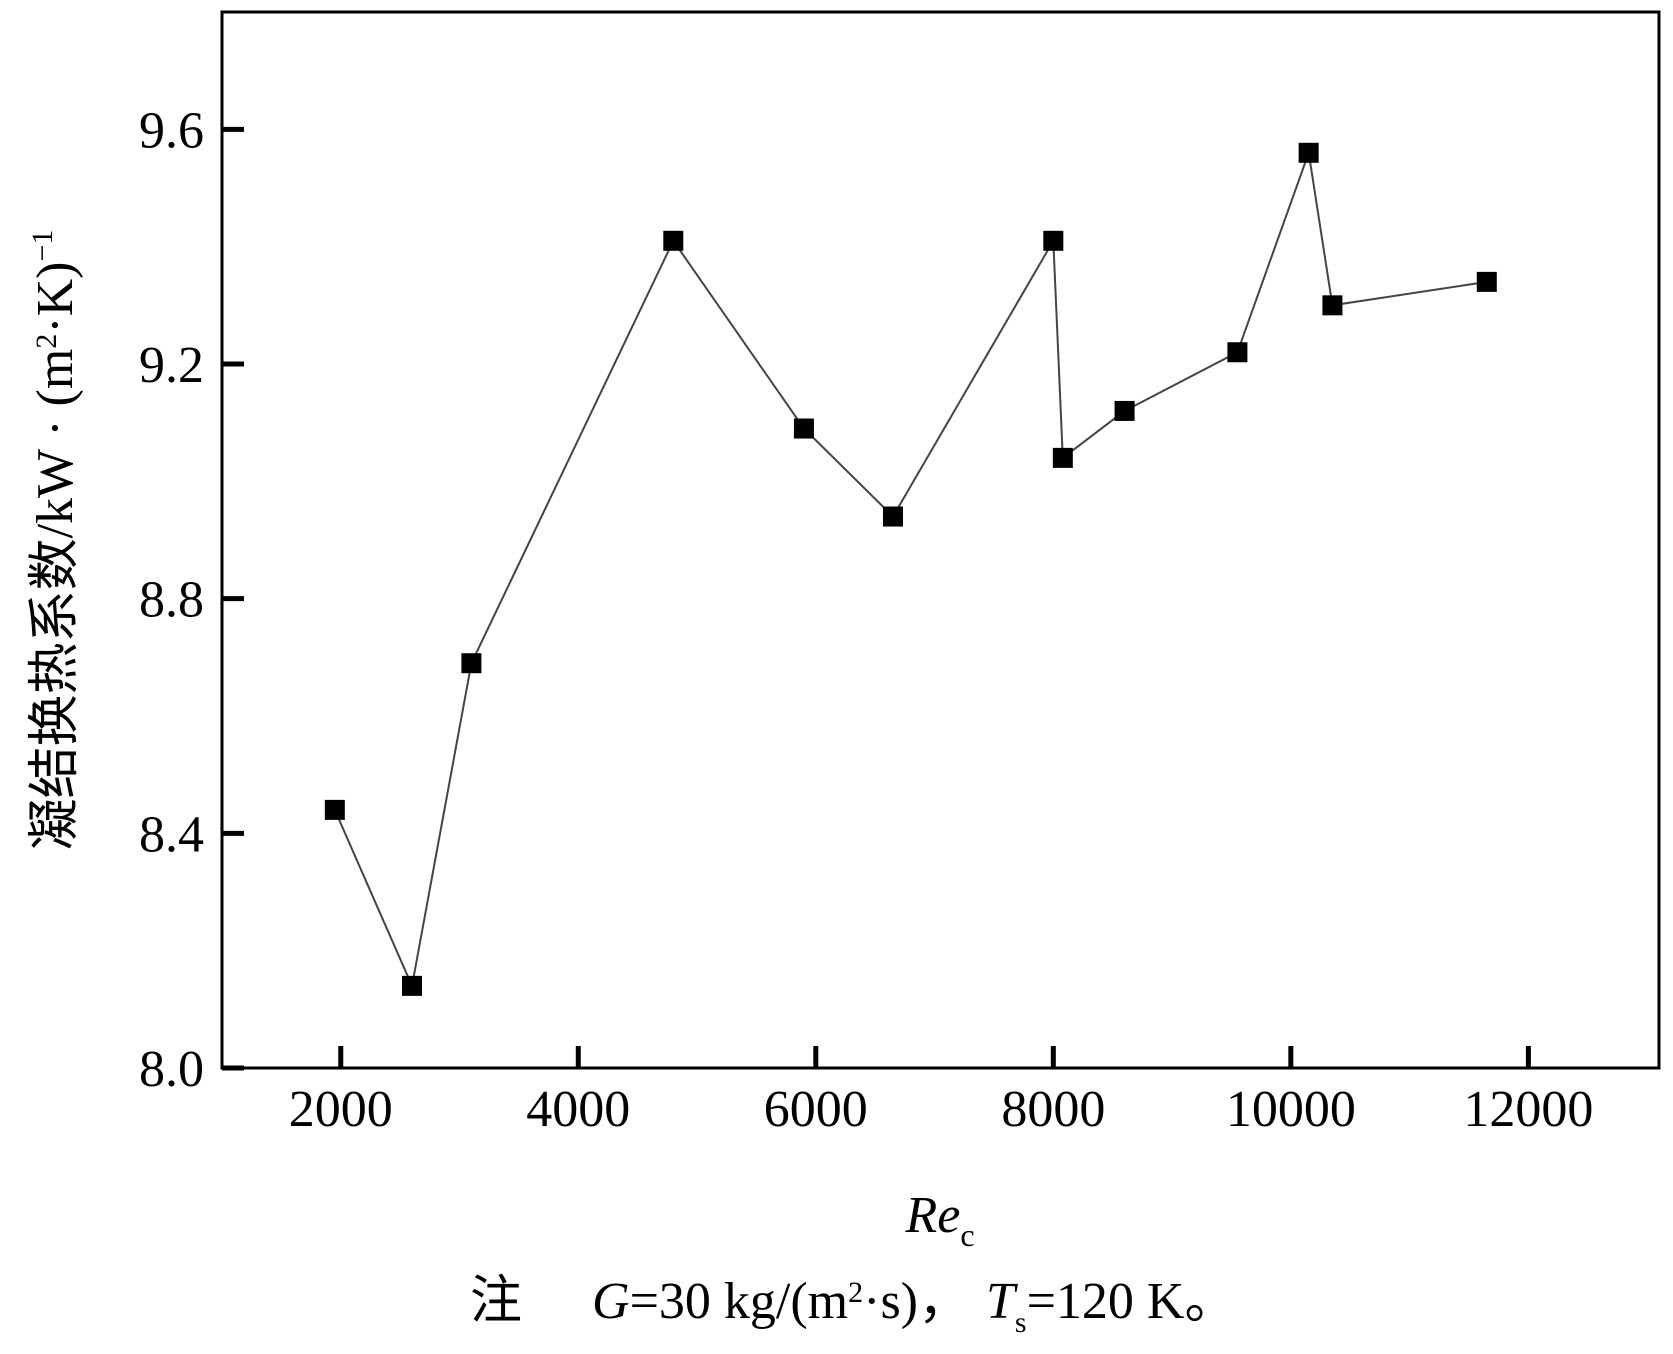 The width and height of the screenshot is (1673, 1354). What do you see at coordinates (1291, 1109) in the screenshot?
I see `x-tick-label: 10000` at bounding box center [1291, 1109].